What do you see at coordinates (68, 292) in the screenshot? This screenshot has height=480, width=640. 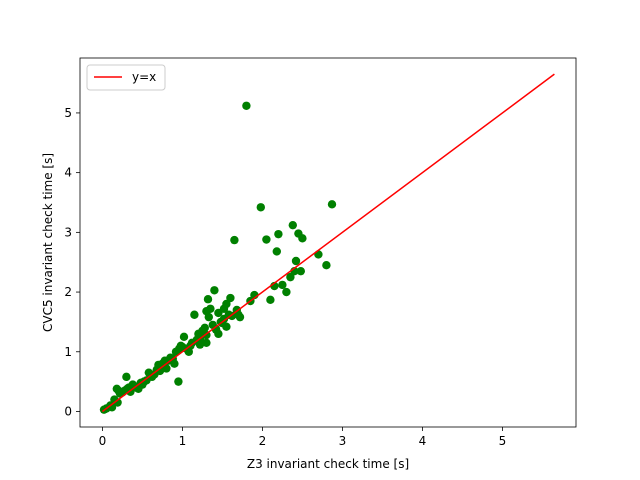 I see `y-tick-label: 2` at bounding box center [68, 292].